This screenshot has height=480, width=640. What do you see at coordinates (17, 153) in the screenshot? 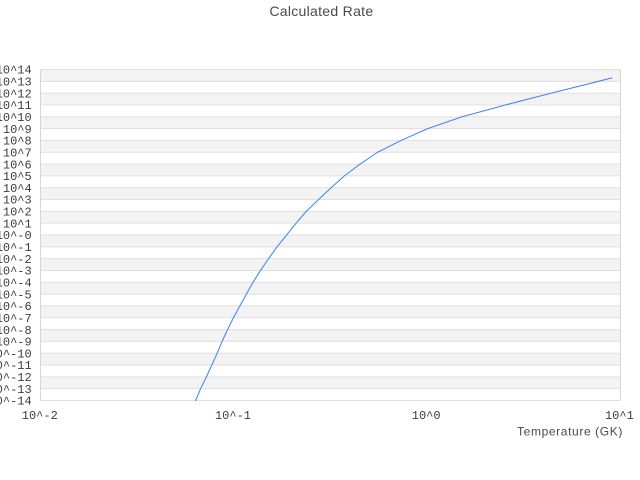
I see `svg-text: 10^7` at bounding box center [17, 153].